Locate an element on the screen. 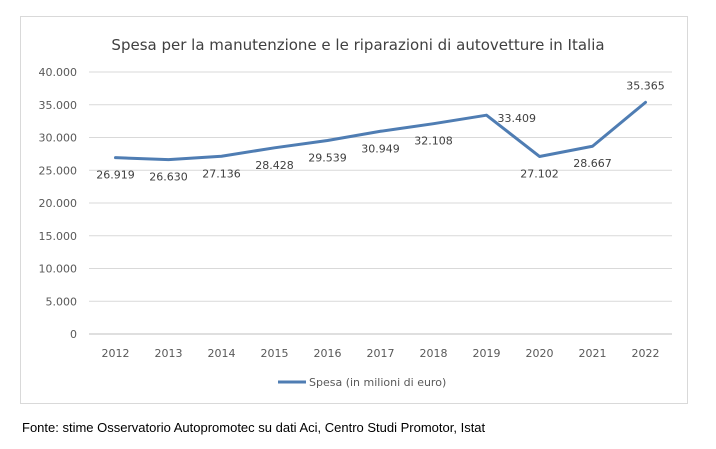 The image size is (716, 449). x-tick-label: 2016 is located at coordinates (328, 353).